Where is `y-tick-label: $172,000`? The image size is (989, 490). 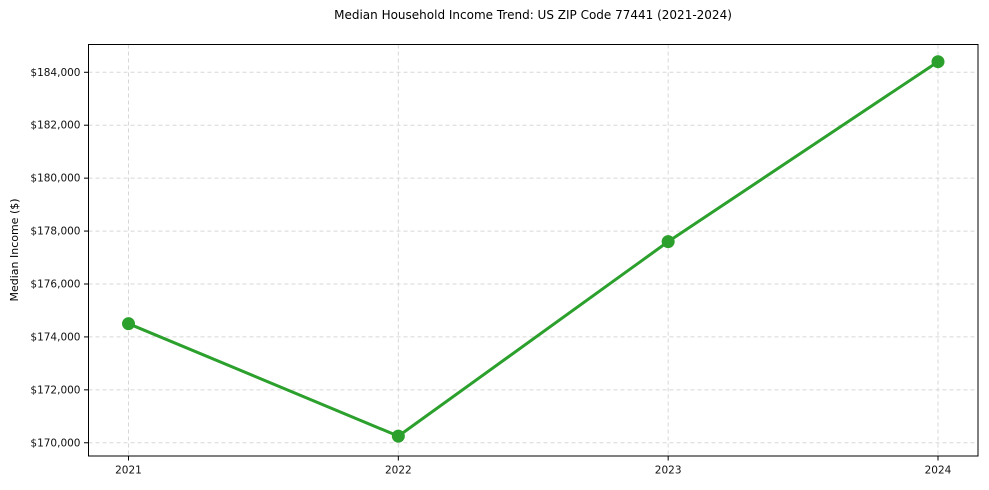 y-tick-label: $172,000 is located at coordinates (55, 390).